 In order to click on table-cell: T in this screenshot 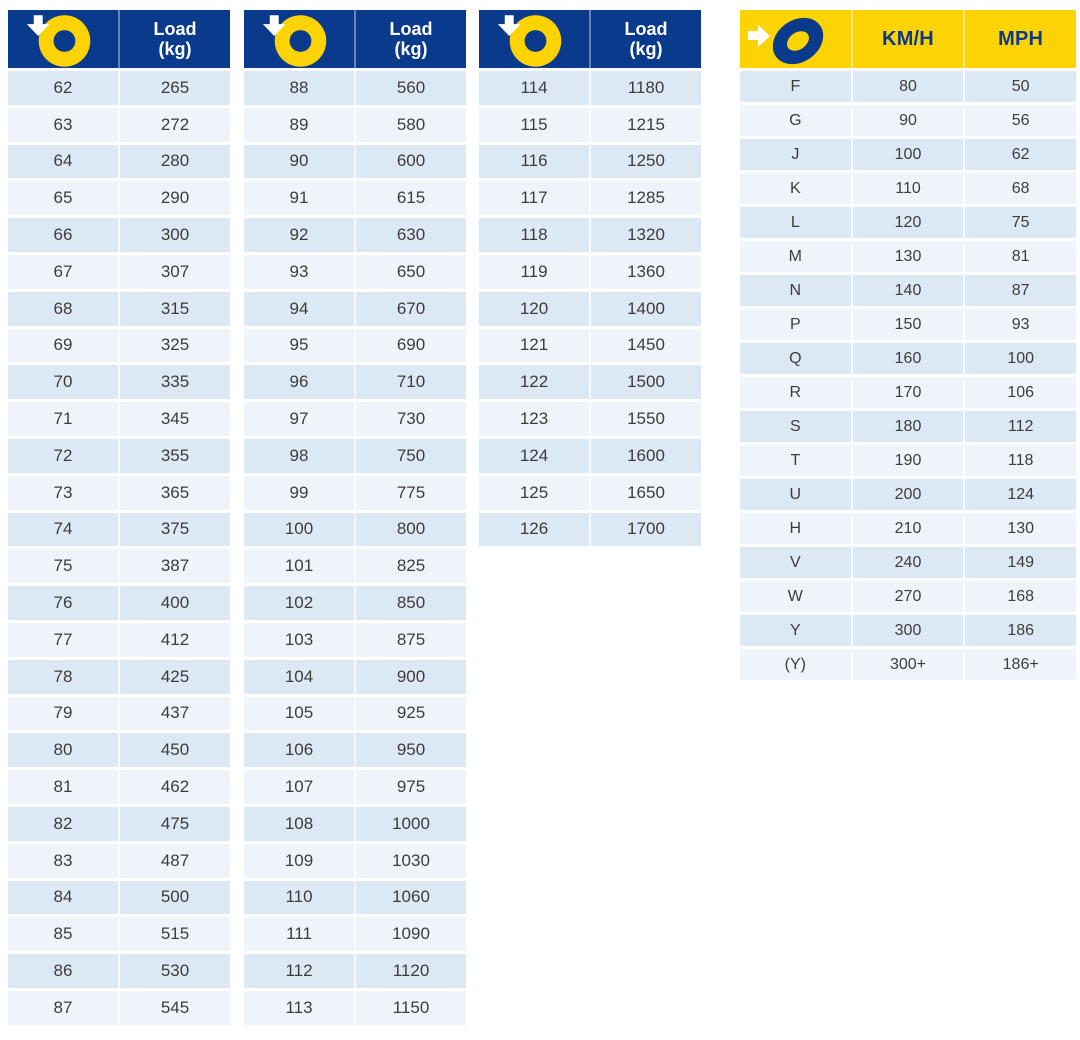, I will do `click(795, 460)`.